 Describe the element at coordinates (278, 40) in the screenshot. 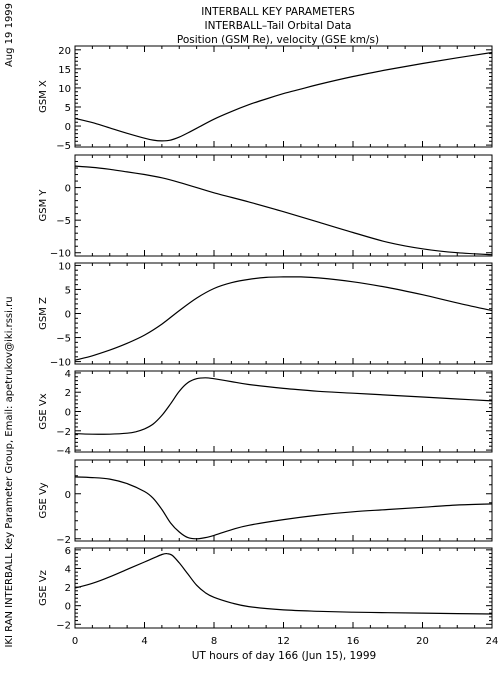

I see `chart-title-line-3: Position (GSM Re), velocity (GSE km/s)` at that location.